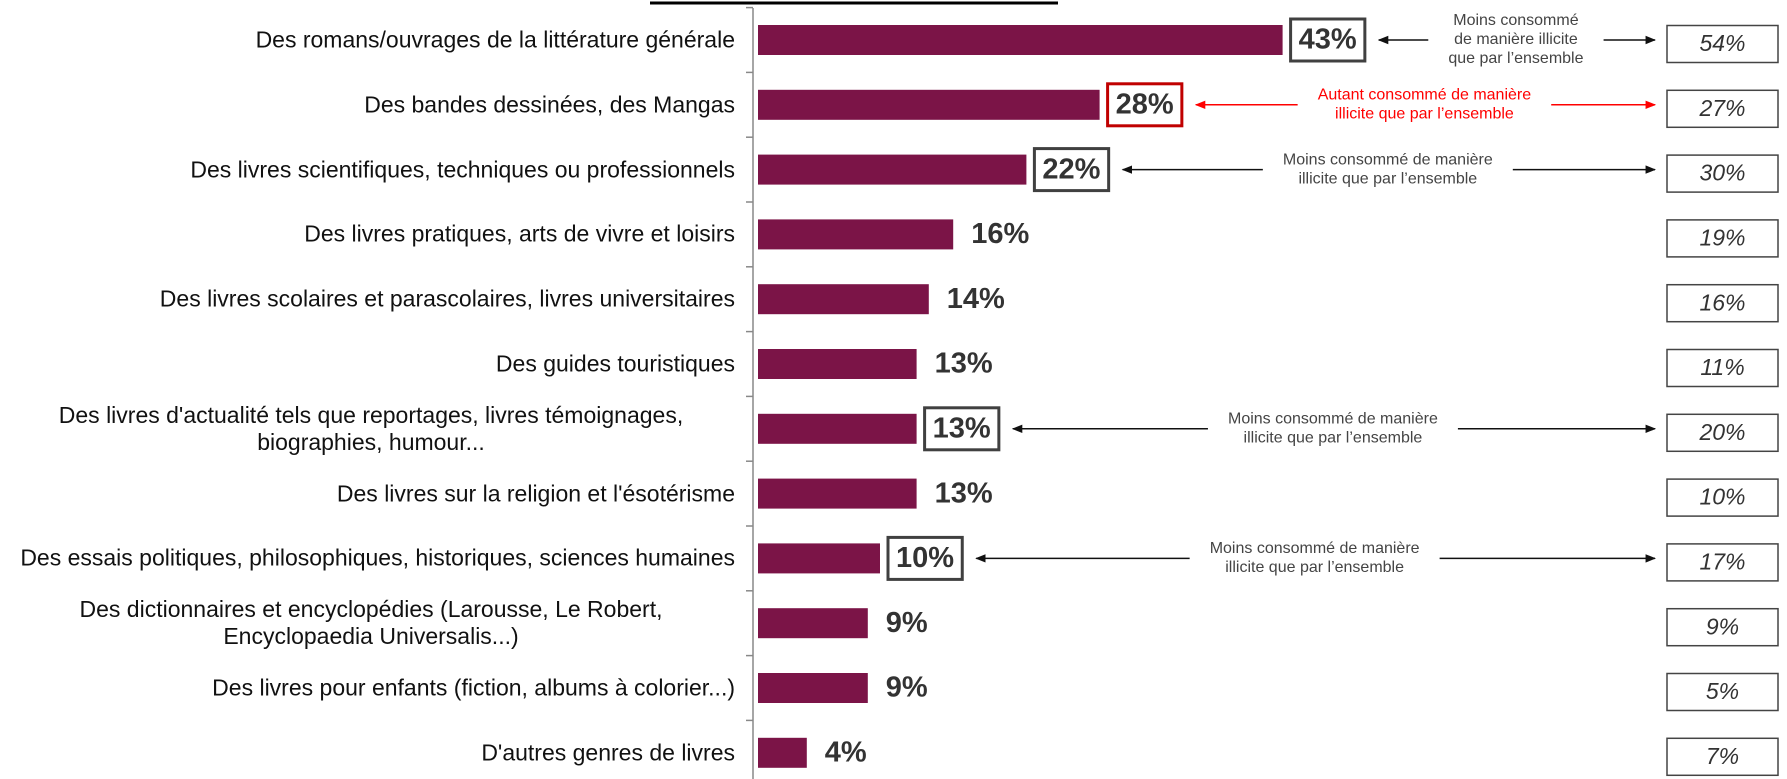  I want to click on comparison-label: 27%, so click(1721, 108).